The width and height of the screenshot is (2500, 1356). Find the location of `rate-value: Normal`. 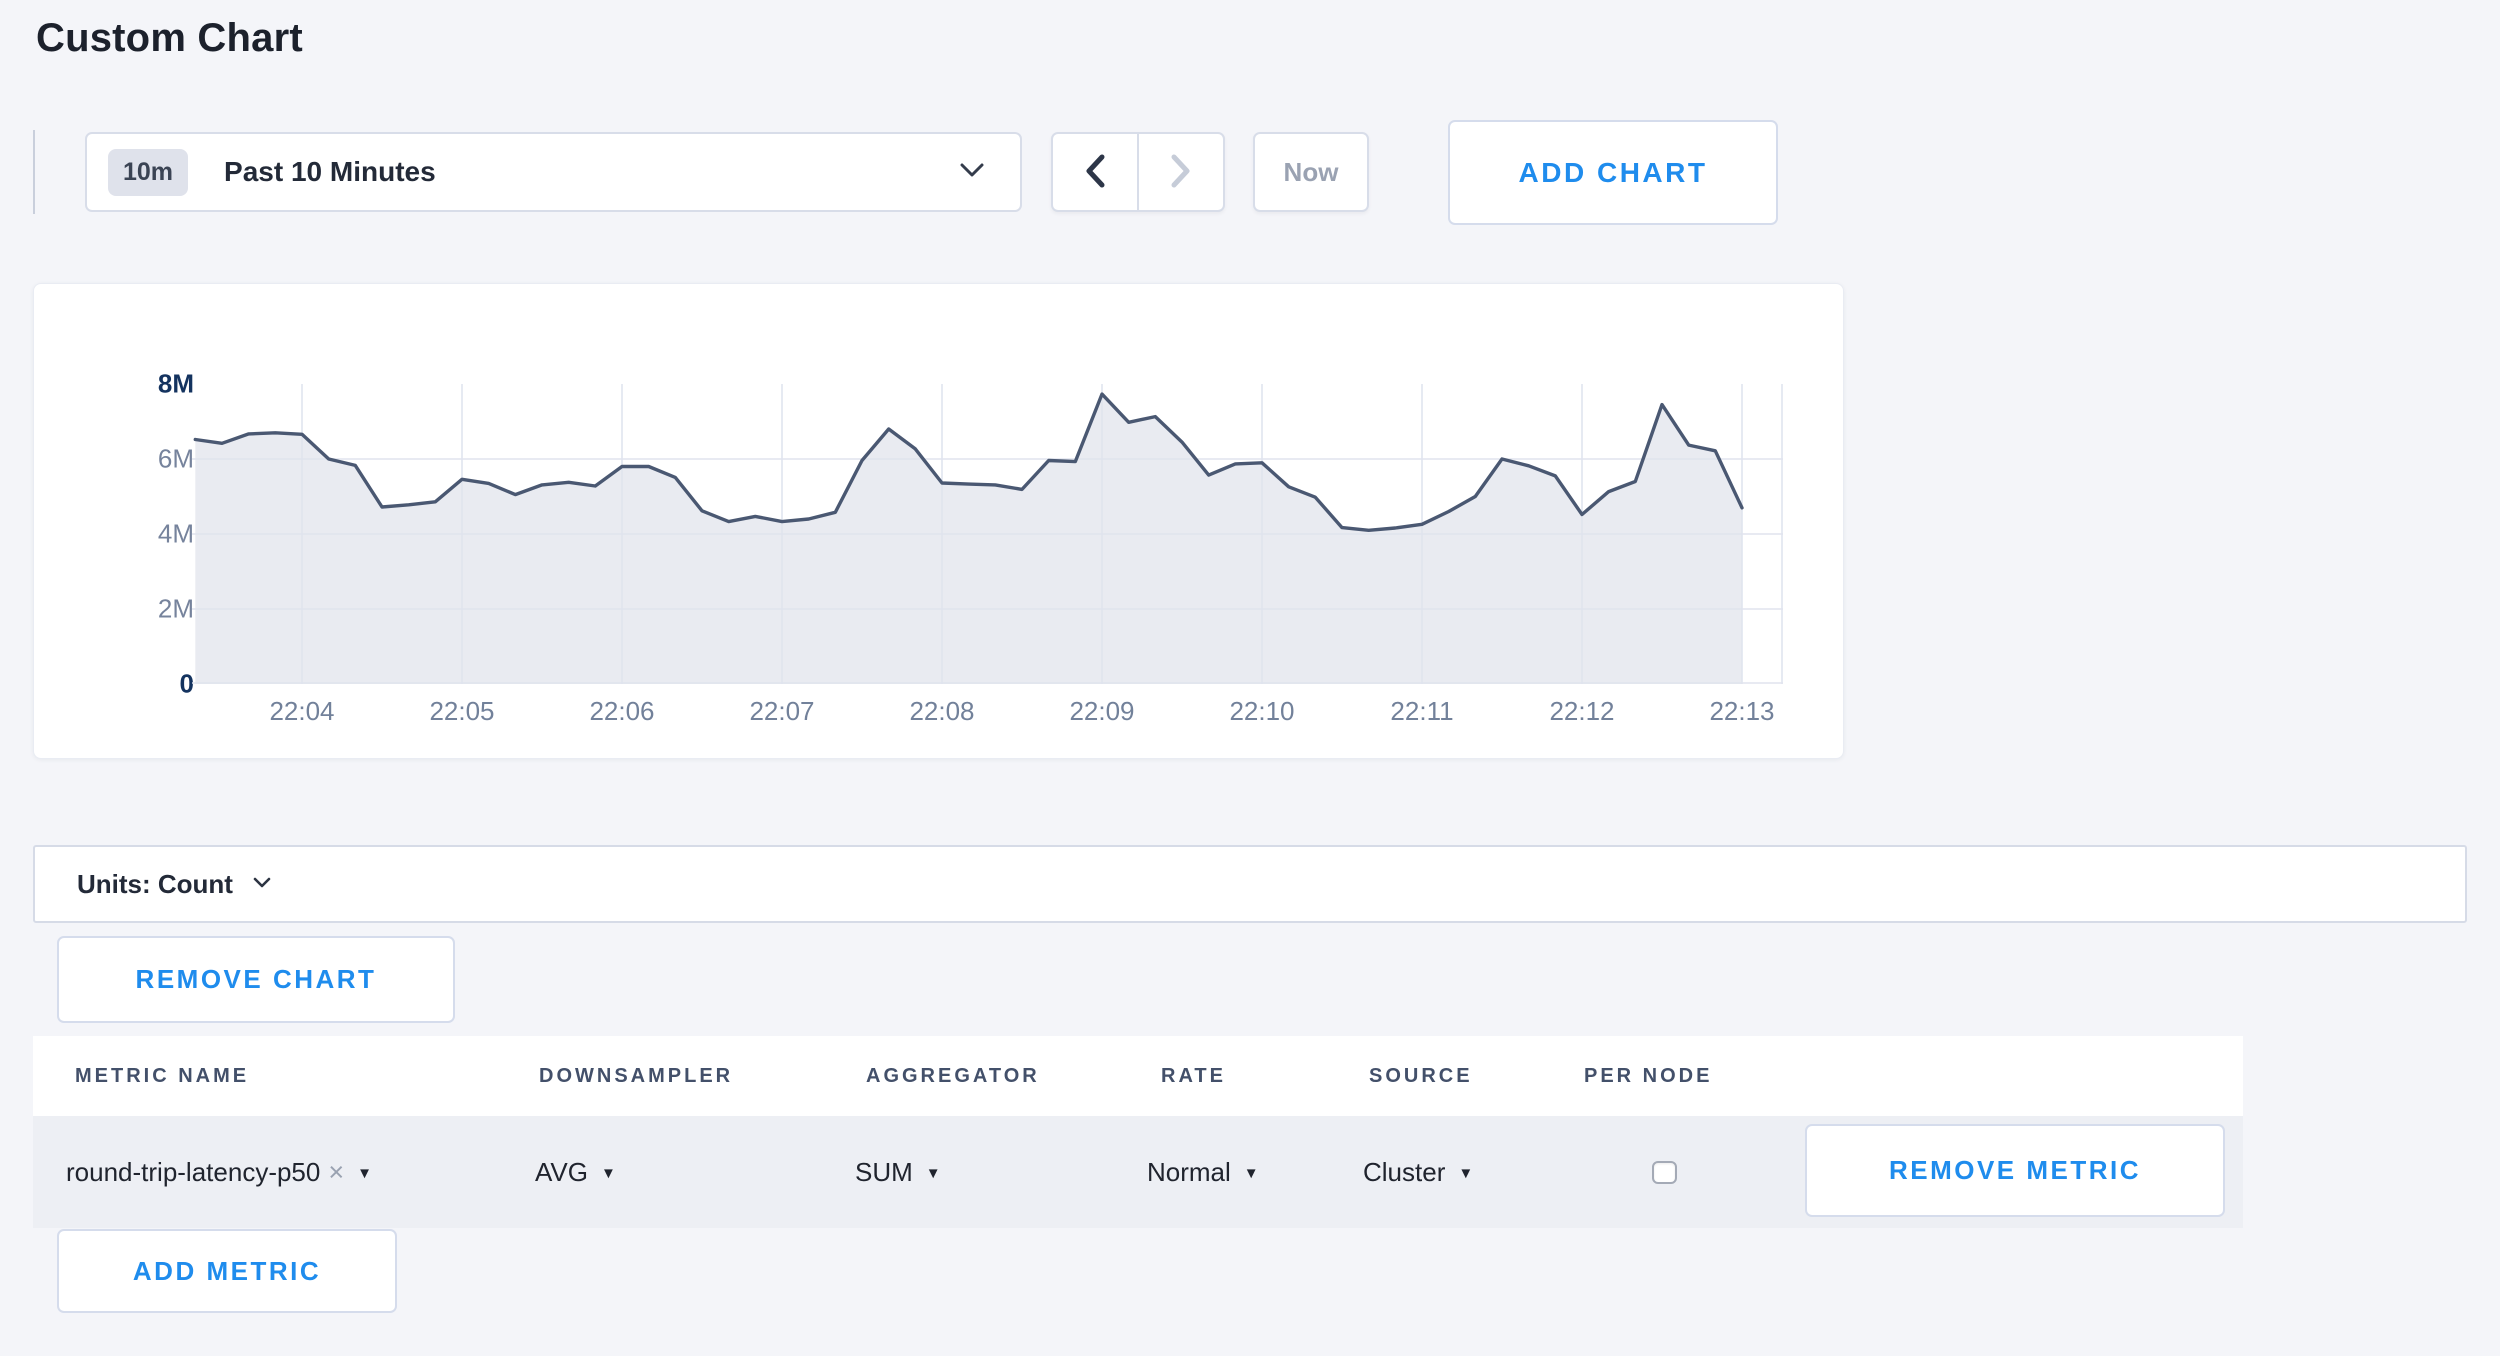

rate-value: Normal is located at coordinates (1189, 1171).